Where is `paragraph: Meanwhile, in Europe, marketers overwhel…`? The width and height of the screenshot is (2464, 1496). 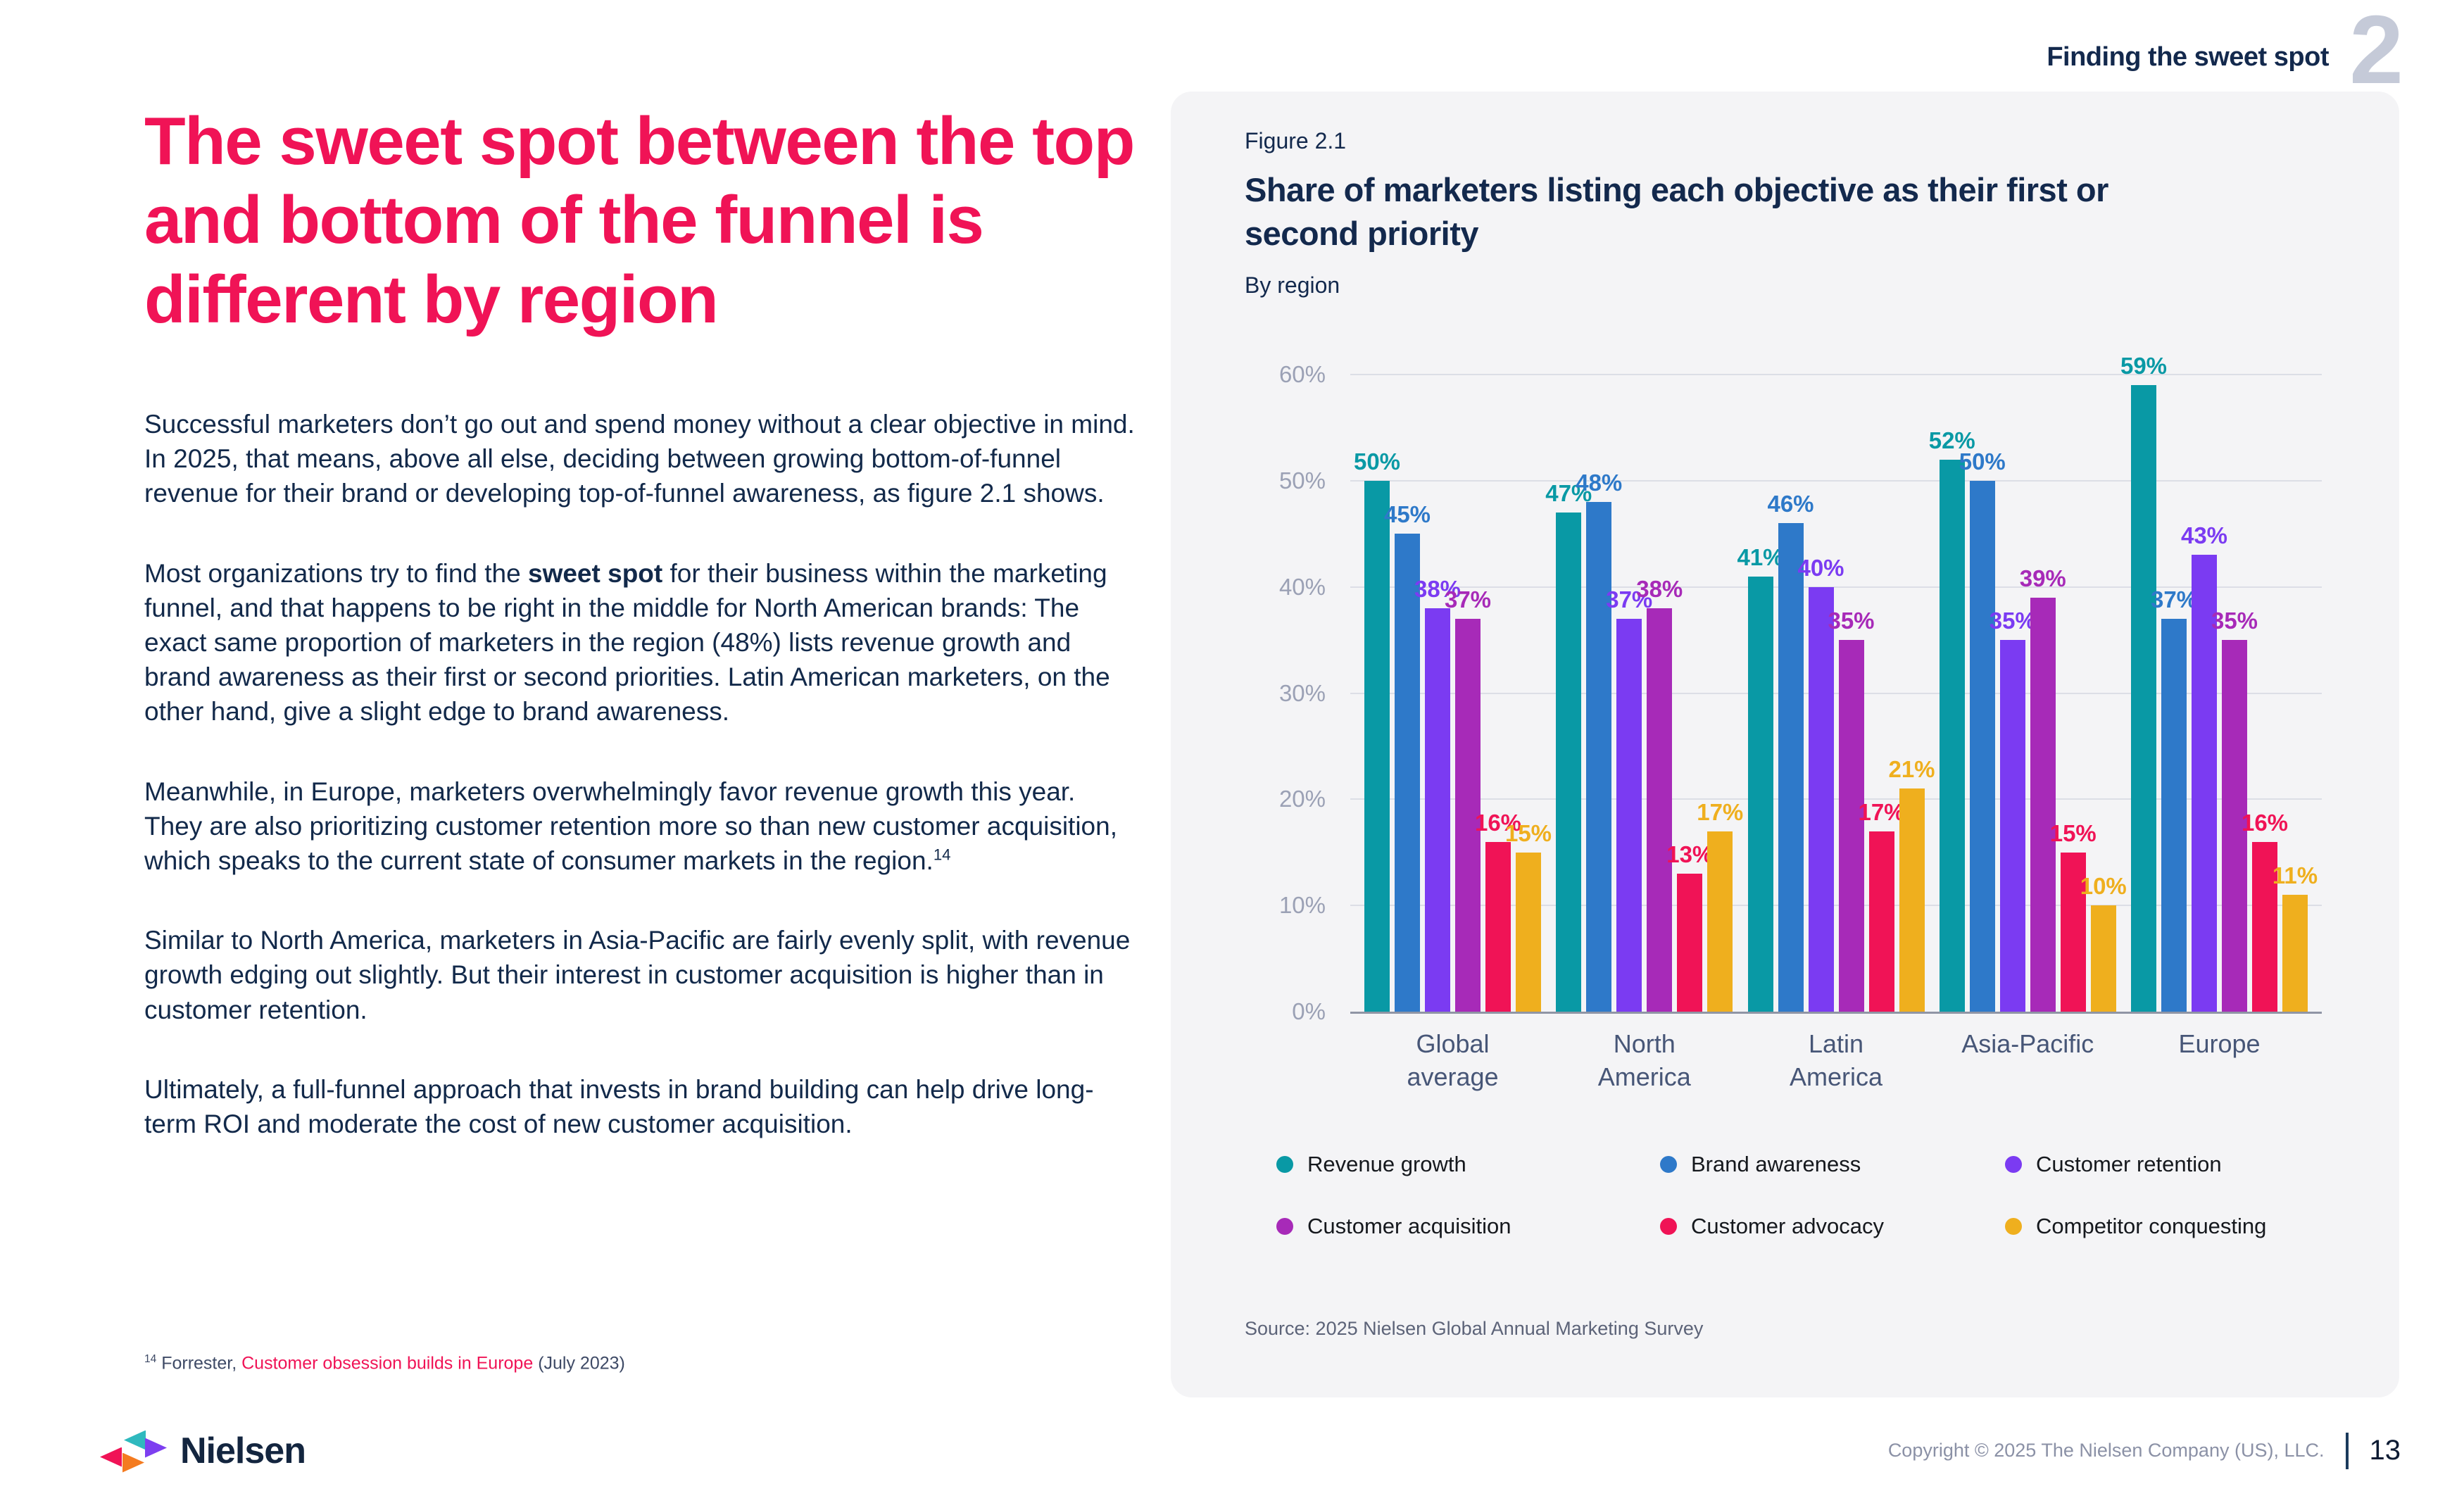
paragraph: Meanwhile, in Europe, marketers overwhel… is located at coordinates (640, 826).